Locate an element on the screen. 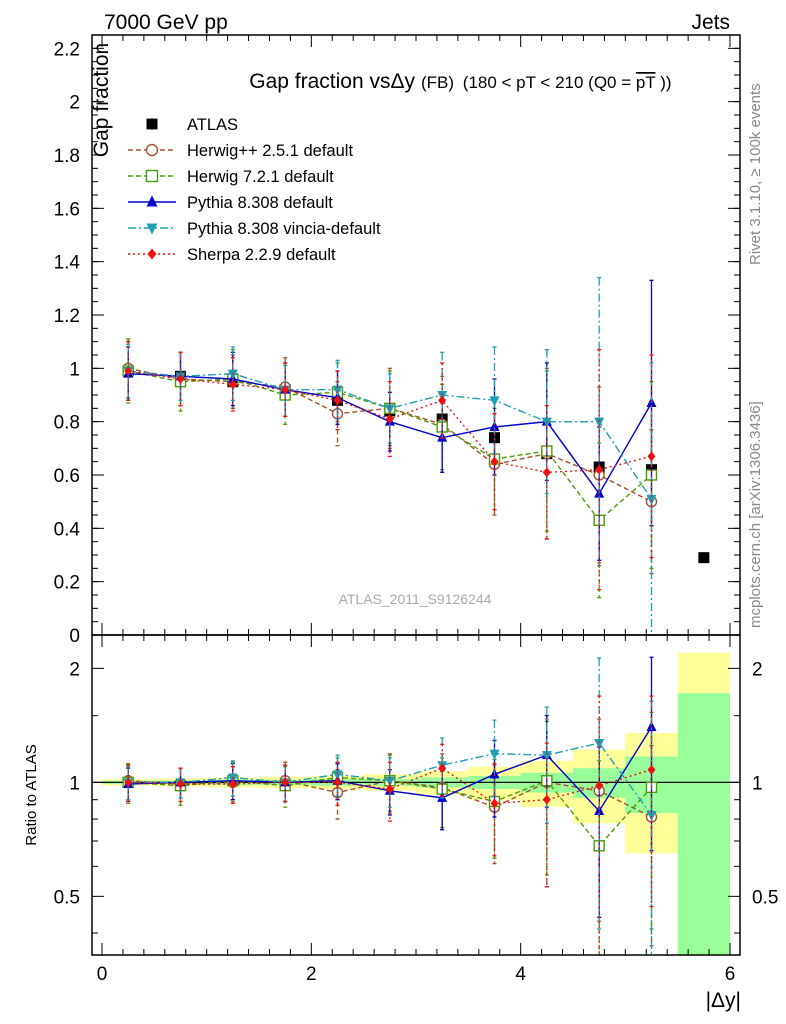  chart-title-close: )) is located at coordinates (665, 82).